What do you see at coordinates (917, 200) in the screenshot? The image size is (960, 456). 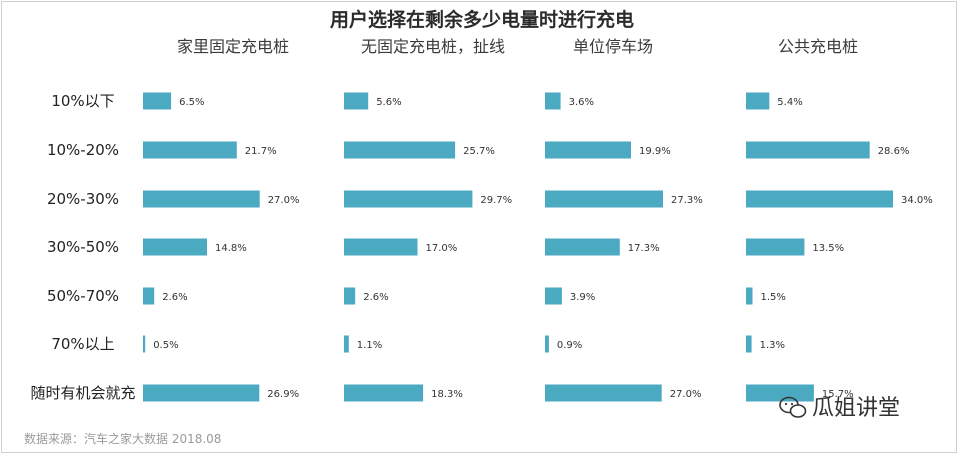 I see `value-label: 34.0%` at bounding box center [917, 200].